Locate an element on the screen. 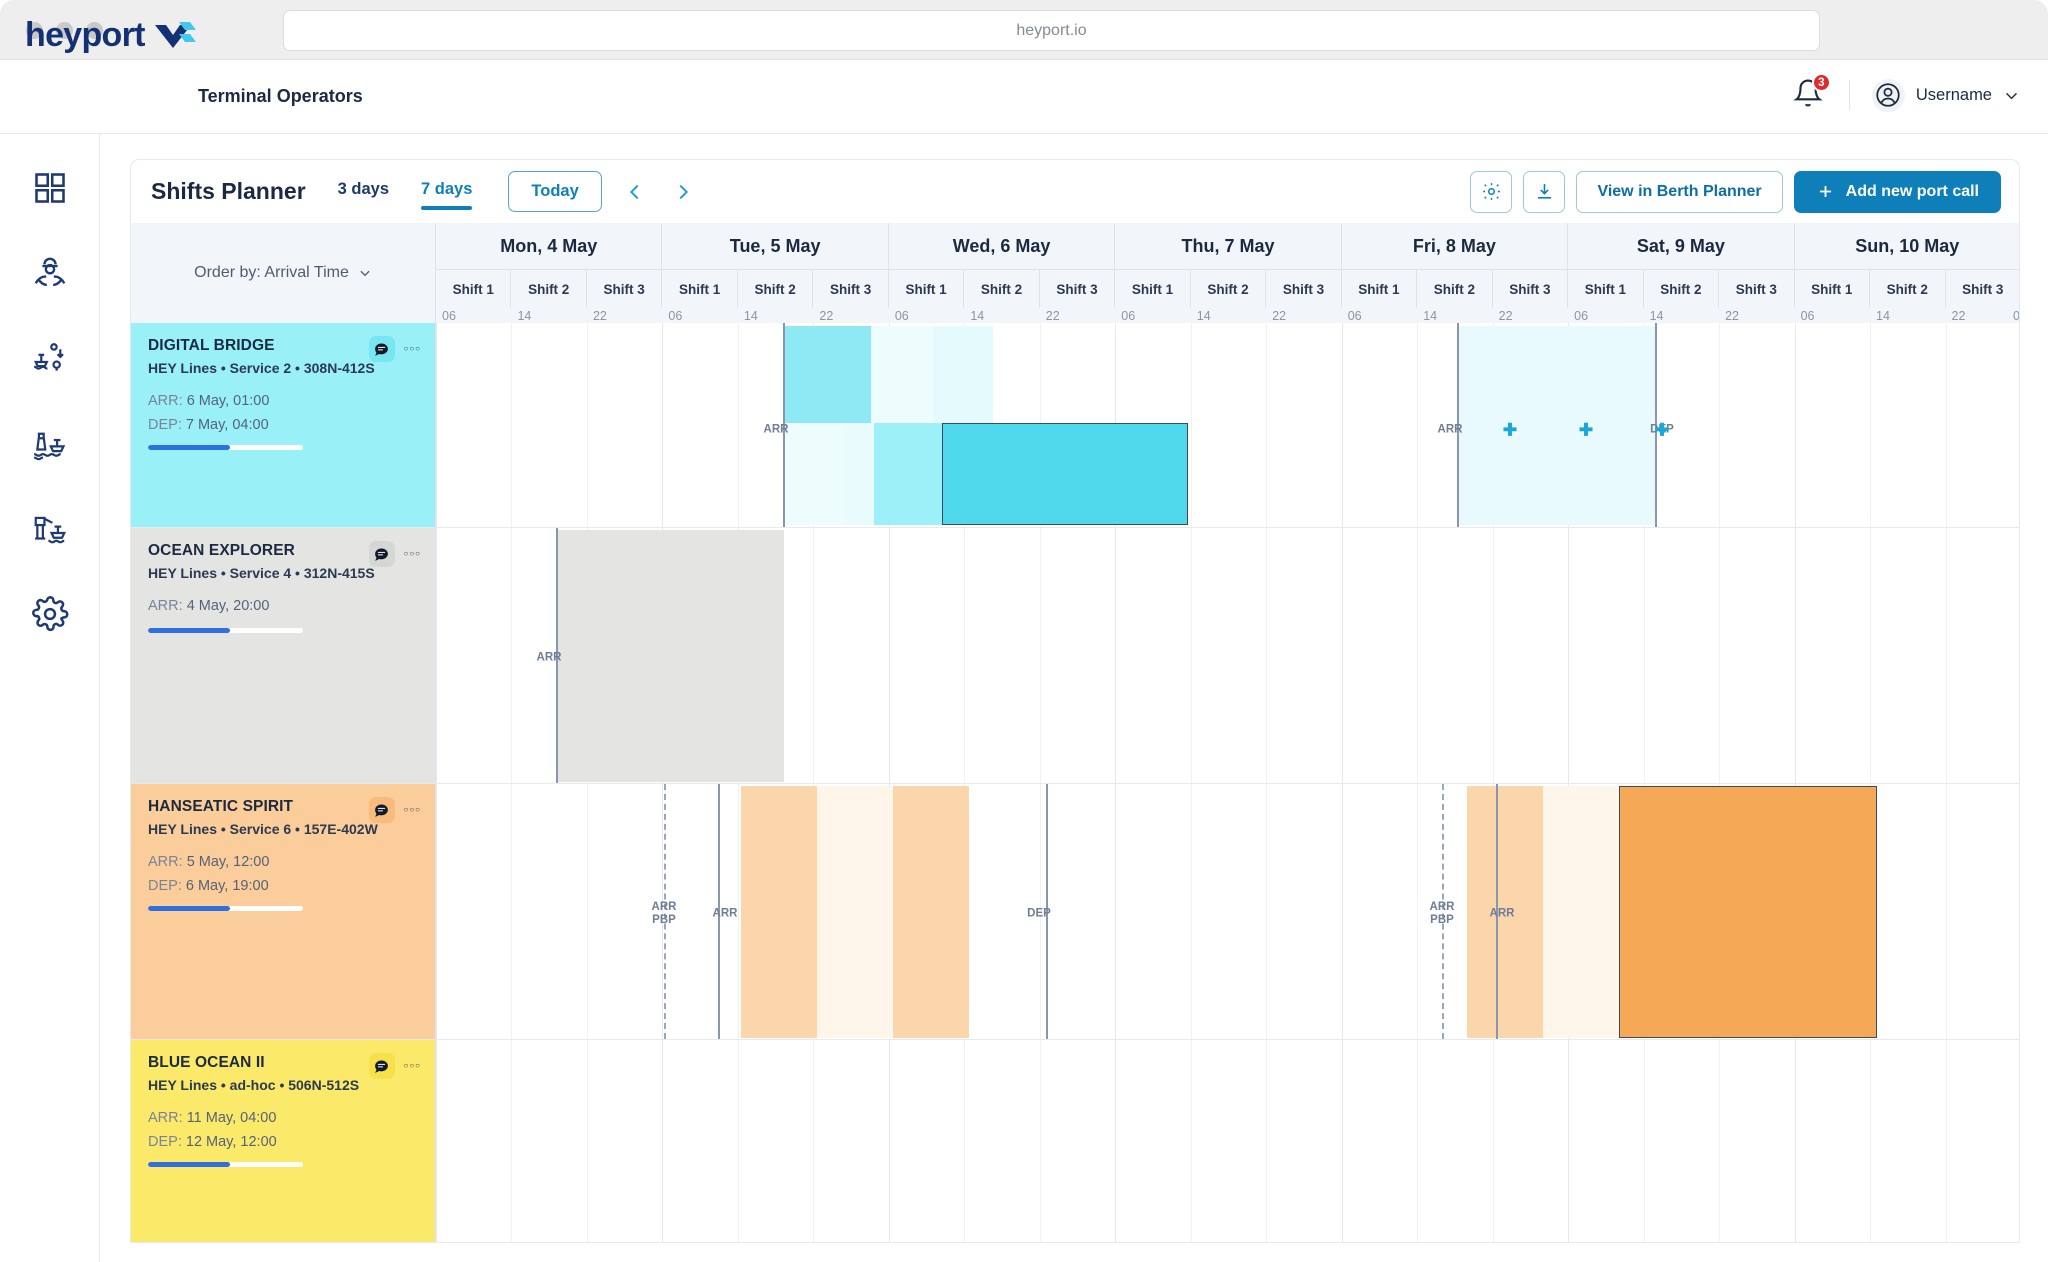  add-new-port-call-button: Add new port call is located at coordinates (1897, 191).